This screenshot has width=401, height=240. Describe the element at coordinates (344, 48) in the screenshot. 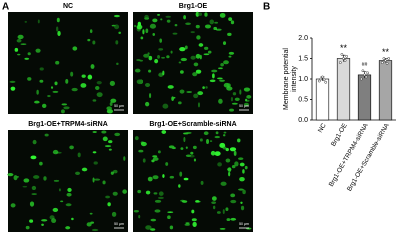

I see `significance: **` at that location.